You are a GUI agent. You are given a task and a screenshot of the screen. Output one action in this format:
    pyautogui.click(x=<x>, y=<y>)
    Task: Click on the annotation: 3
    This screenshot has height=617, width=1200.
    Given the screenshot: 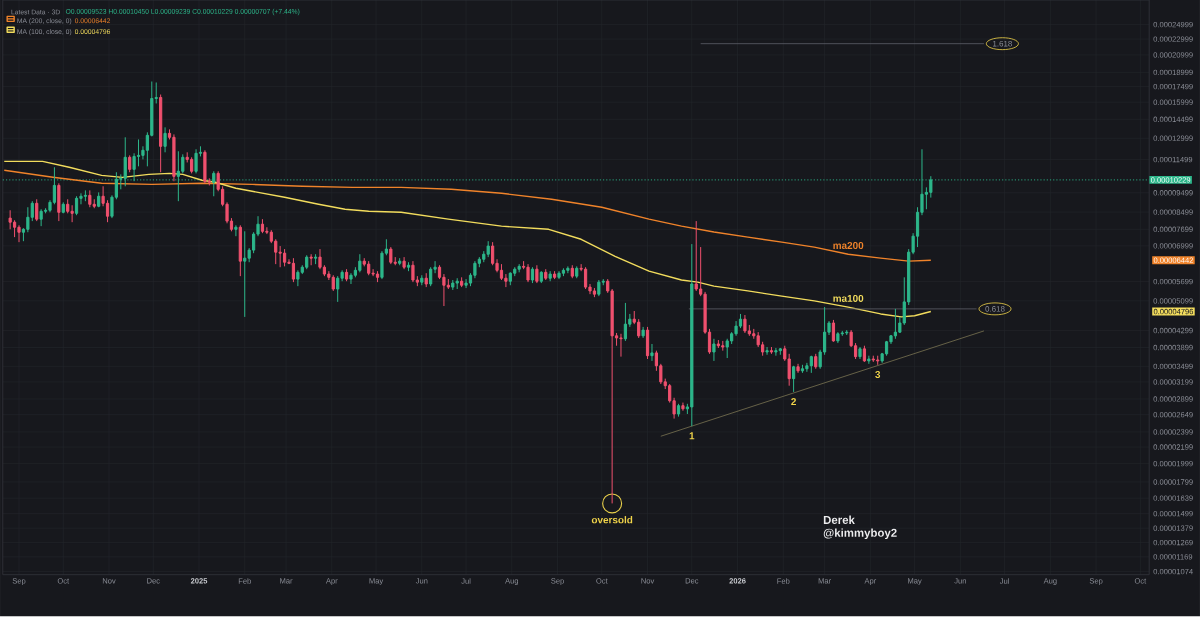 What is the action you would take?
    pyautogui.click(x=878, y=375)
    